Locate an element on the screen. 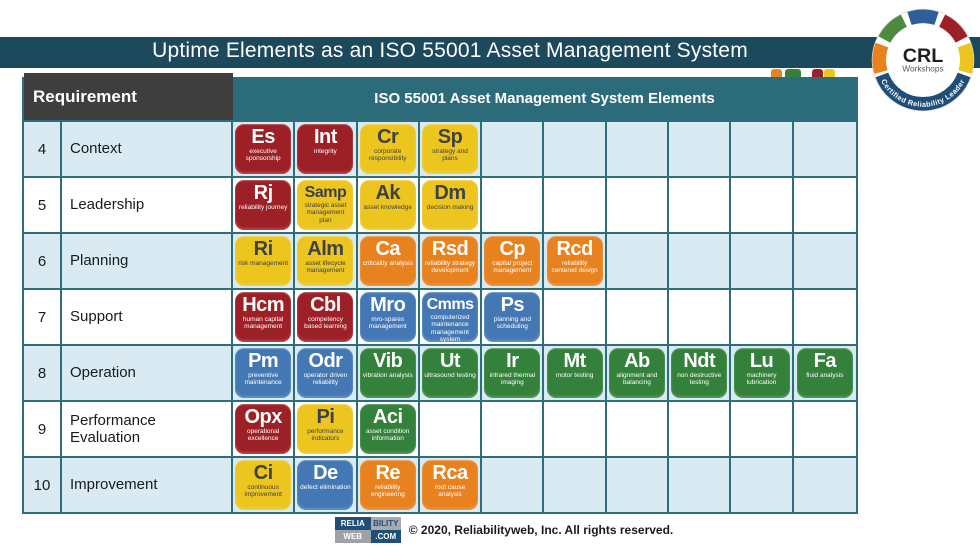 The height and width of the screenshot is (552, 980). reliabilityweb-logo-com: .COM is located at coordinates (385, 536).